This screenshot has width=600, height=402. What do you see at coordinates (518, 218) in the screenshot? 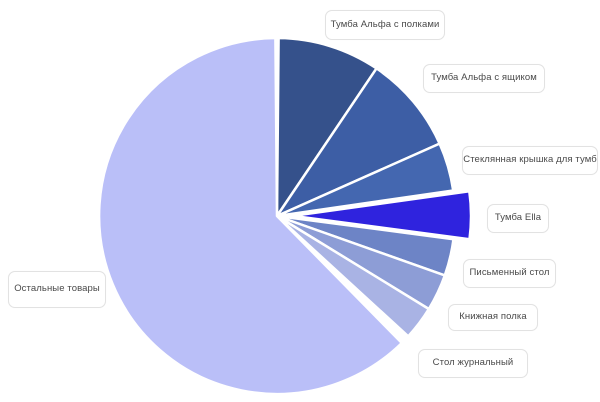
I see `slice-label: Тумба Ella` at bounding box center [518, 218].